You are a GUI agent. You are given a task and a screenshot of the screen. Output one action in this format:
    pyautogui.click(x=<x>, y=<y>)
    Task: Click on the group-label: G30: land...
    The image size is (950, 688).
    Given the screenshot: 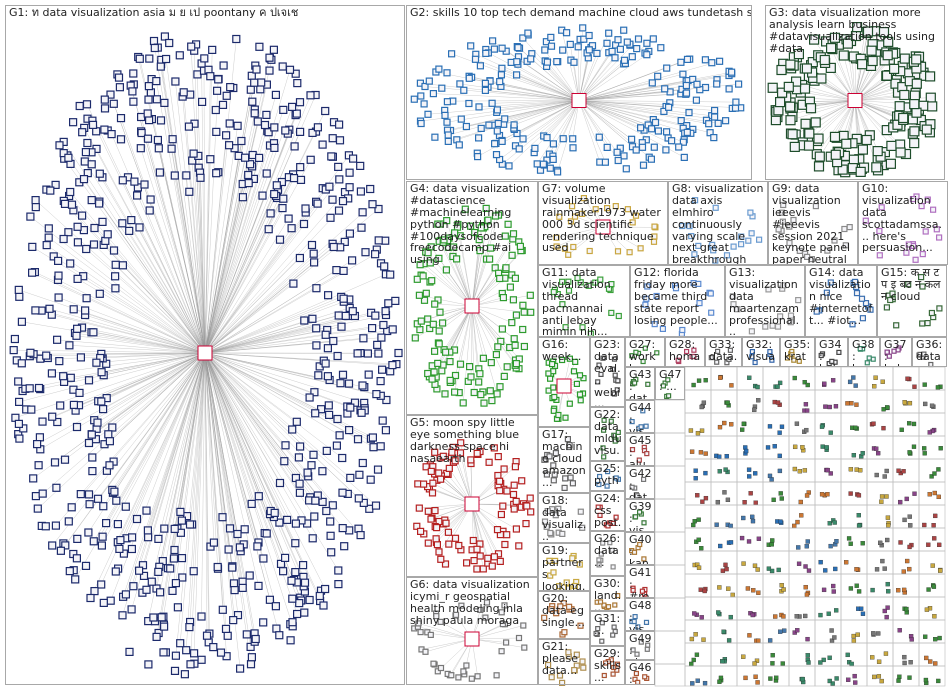 What is the action you would take?
    pyautogui.click(x=608, y=594)
    